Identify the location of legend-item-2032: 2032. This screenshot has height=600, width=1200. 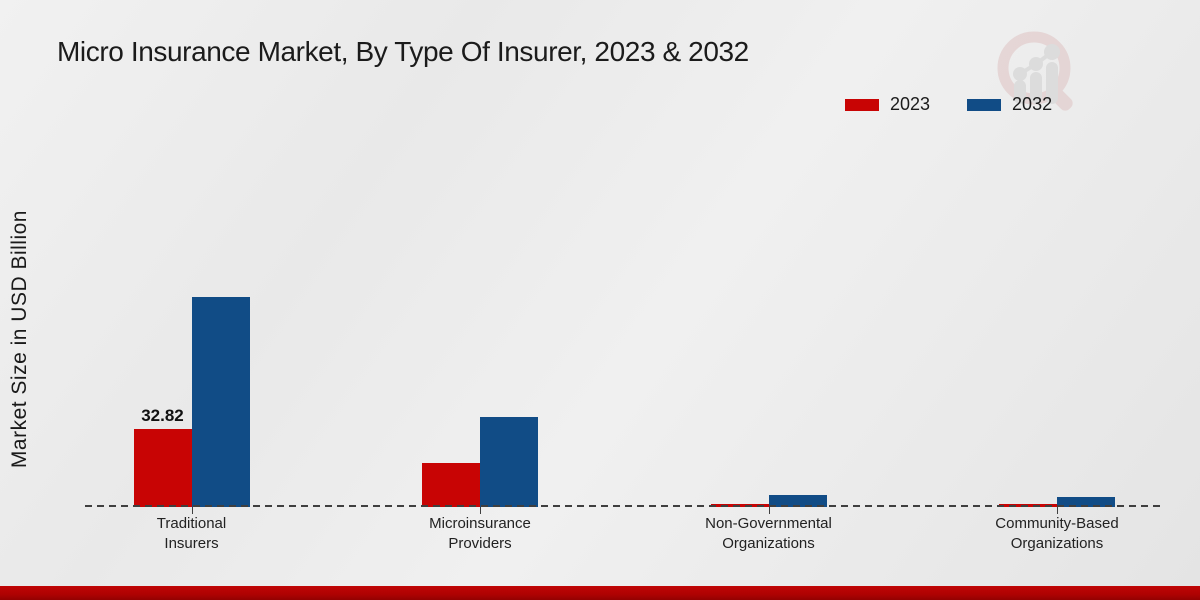
(1009, 104).